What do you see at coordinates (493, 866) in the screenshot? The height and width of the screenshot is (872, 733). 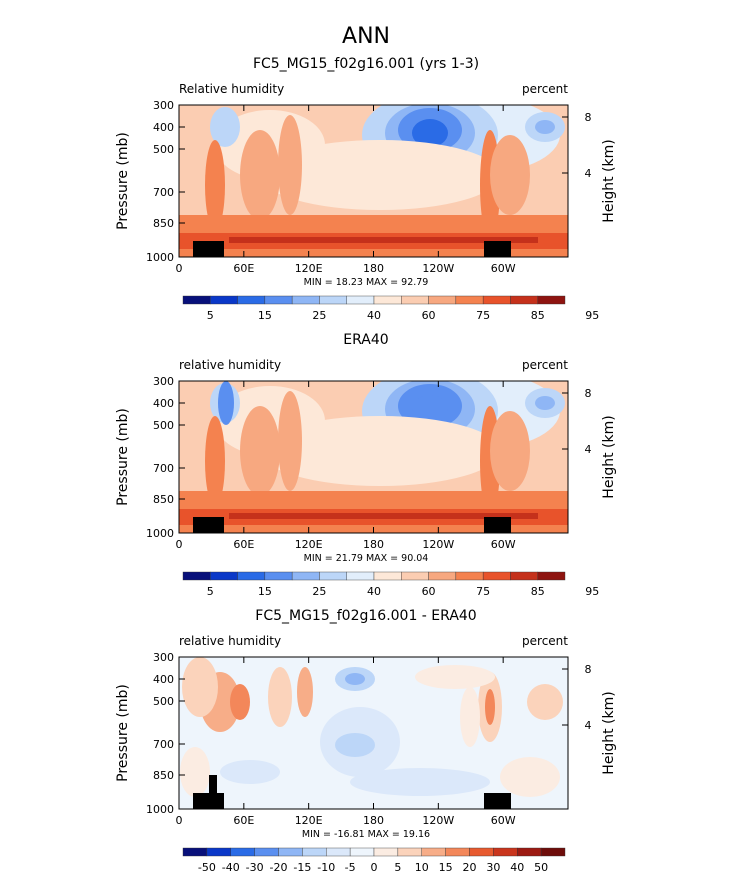 I see `colorbar-label: 30` at bounding box center [493, 866].